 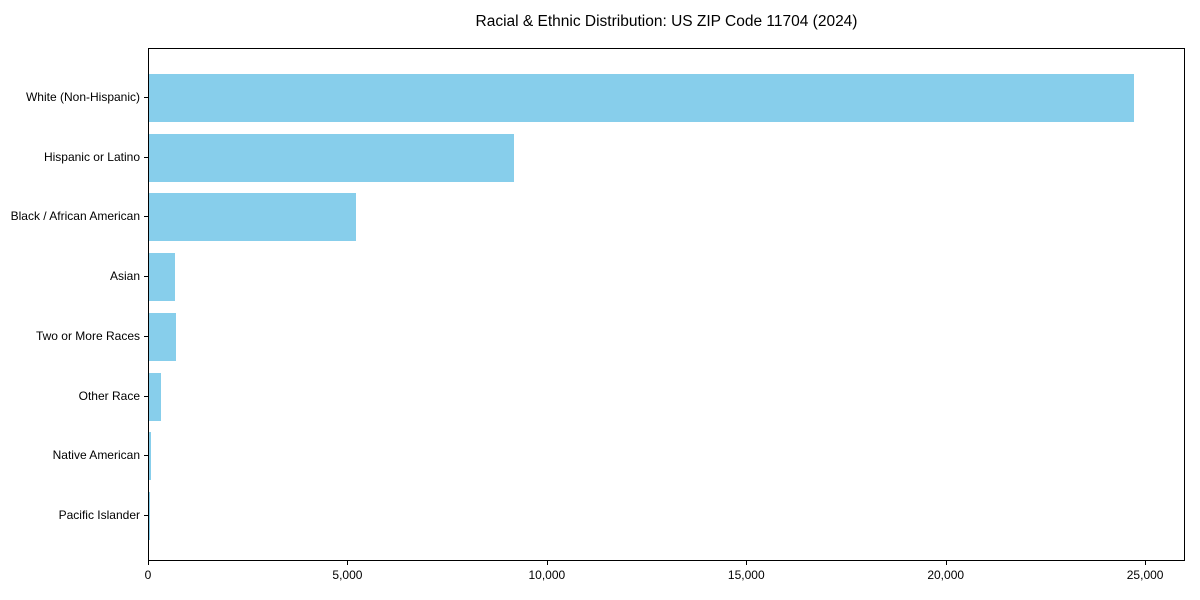 I want to click on bar-black-african-american, so click(x=253, y=217).